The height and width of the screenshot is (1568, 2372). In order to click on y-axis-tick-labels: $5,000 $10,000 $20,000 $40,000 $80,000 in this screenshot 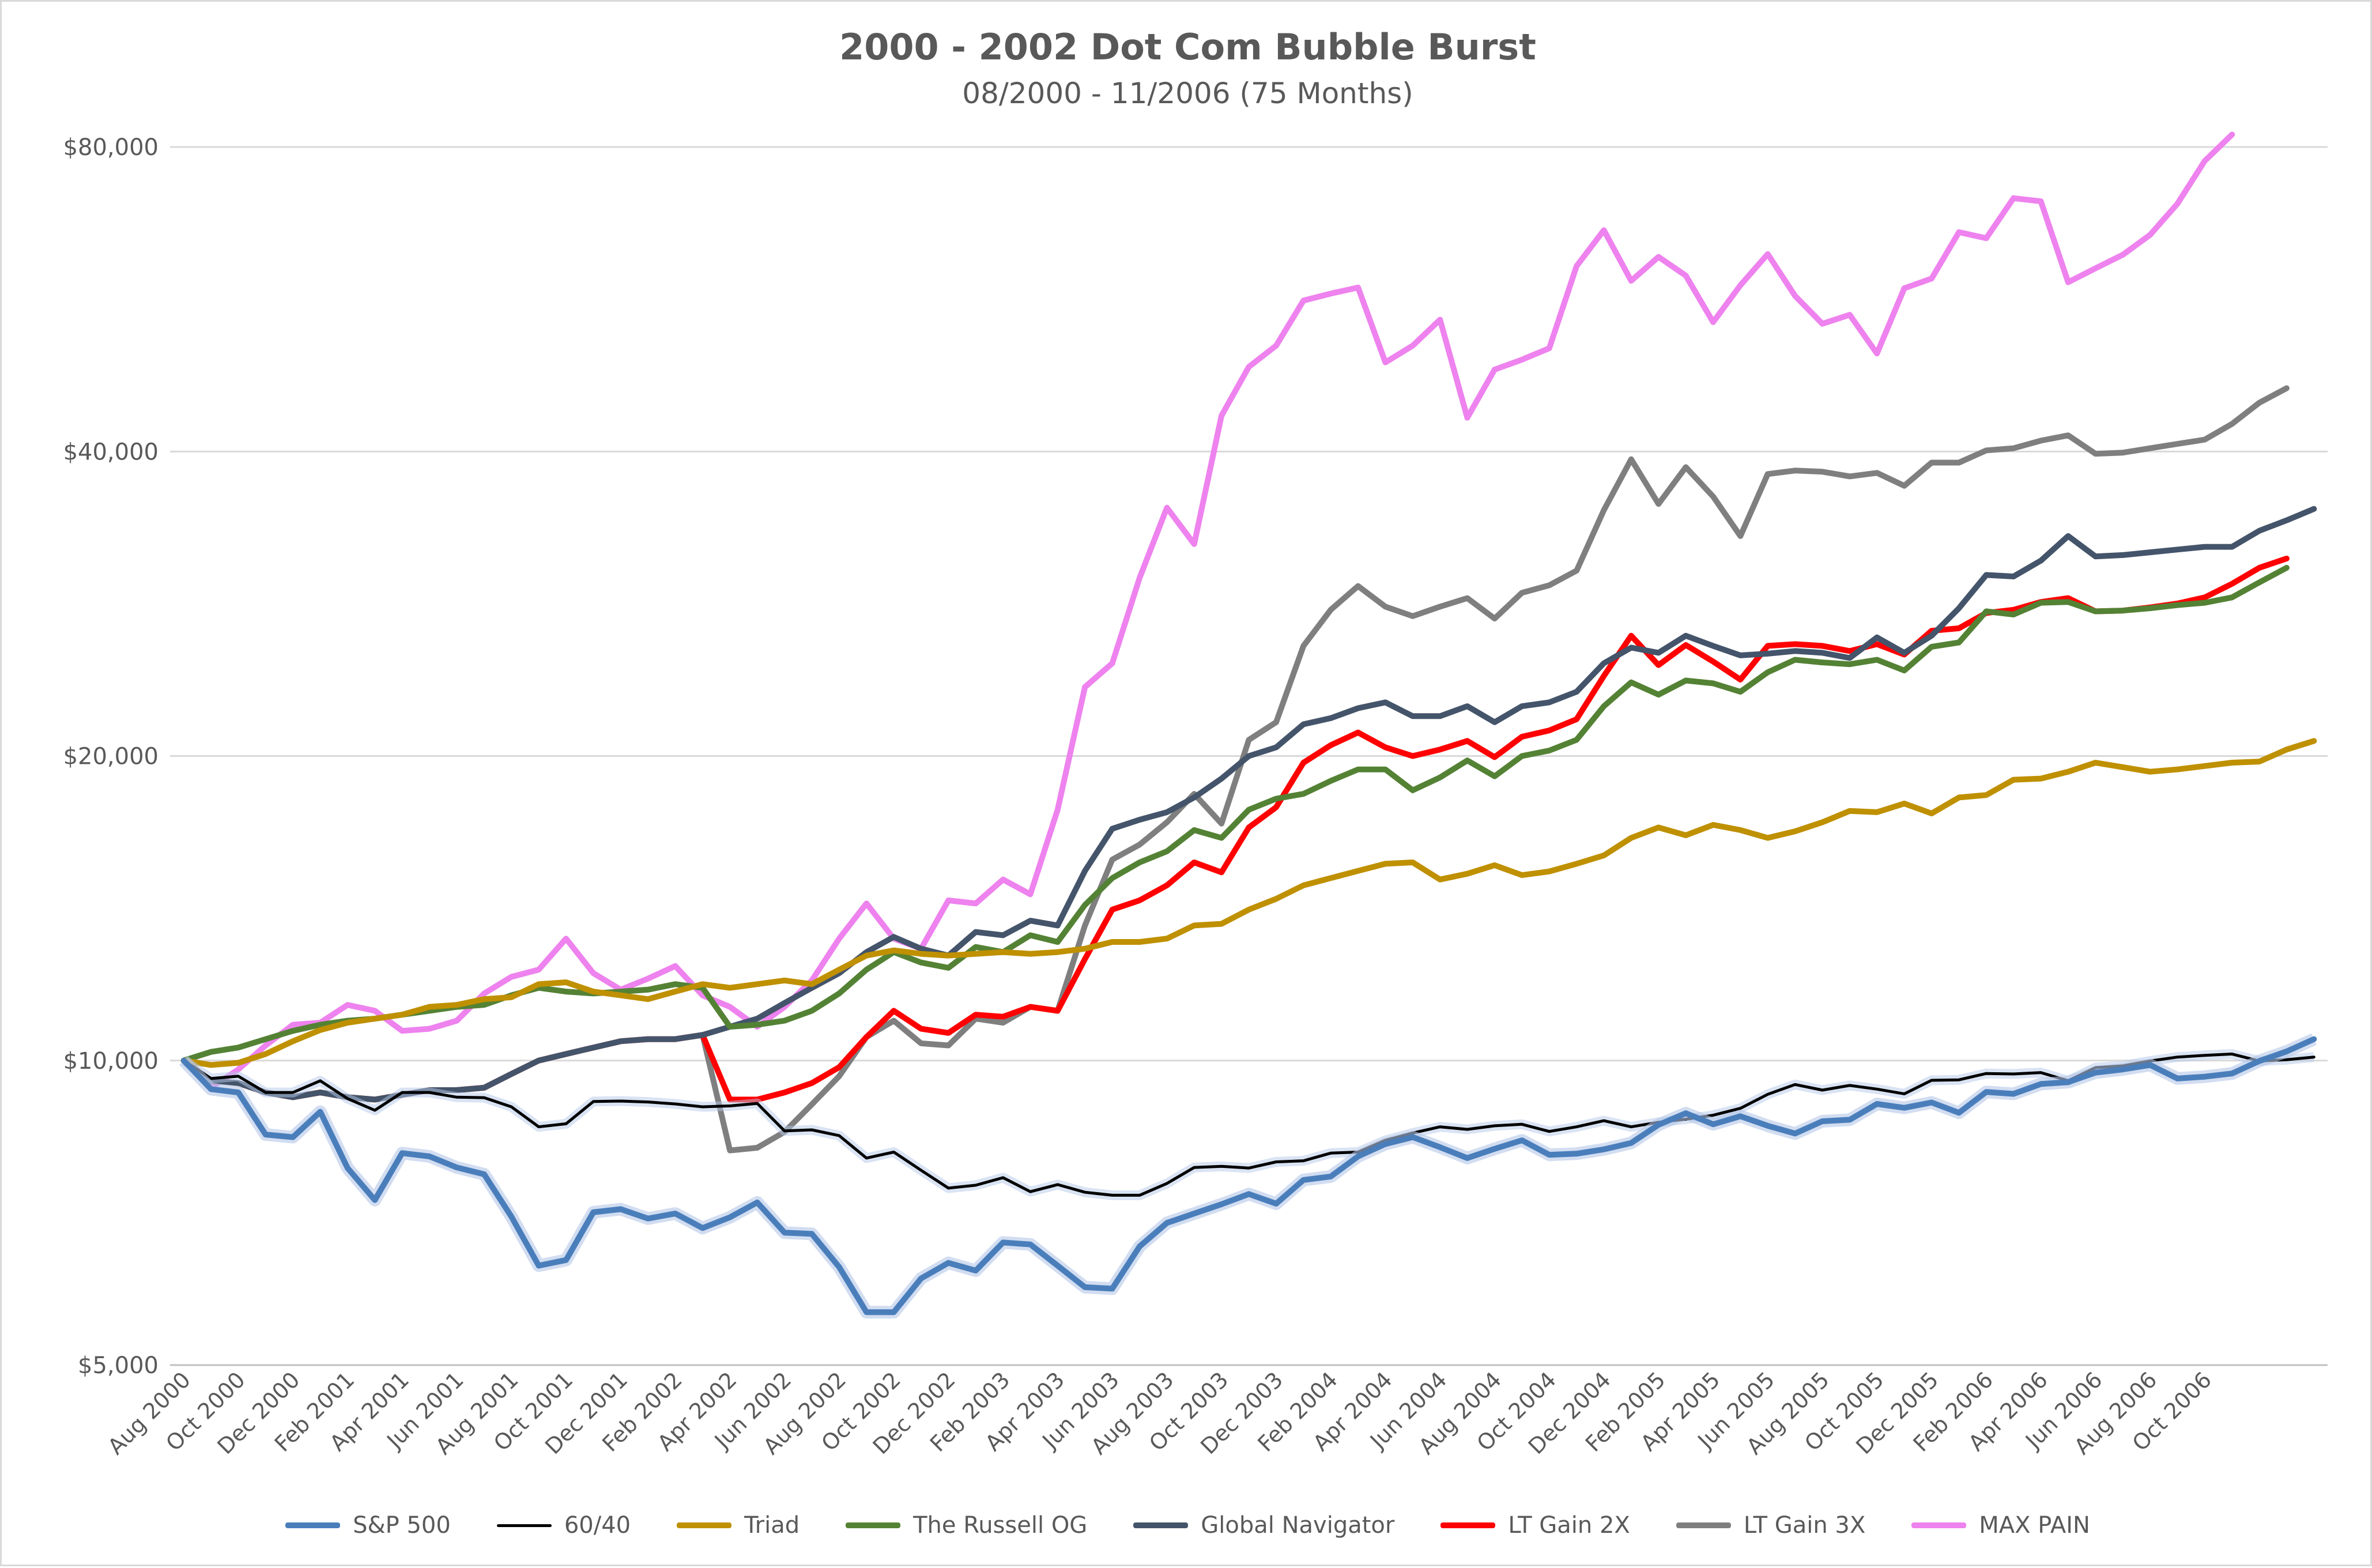, I will do `click(111, 756)`.